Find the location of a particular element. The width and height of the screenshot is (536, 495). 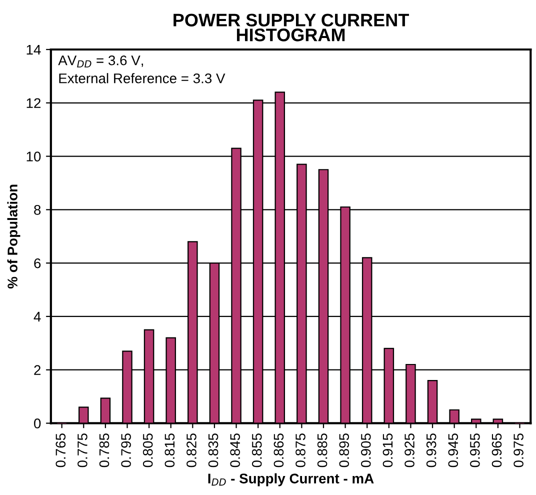

x-tick-label: 0.945 is located at coordinates (453, 451).